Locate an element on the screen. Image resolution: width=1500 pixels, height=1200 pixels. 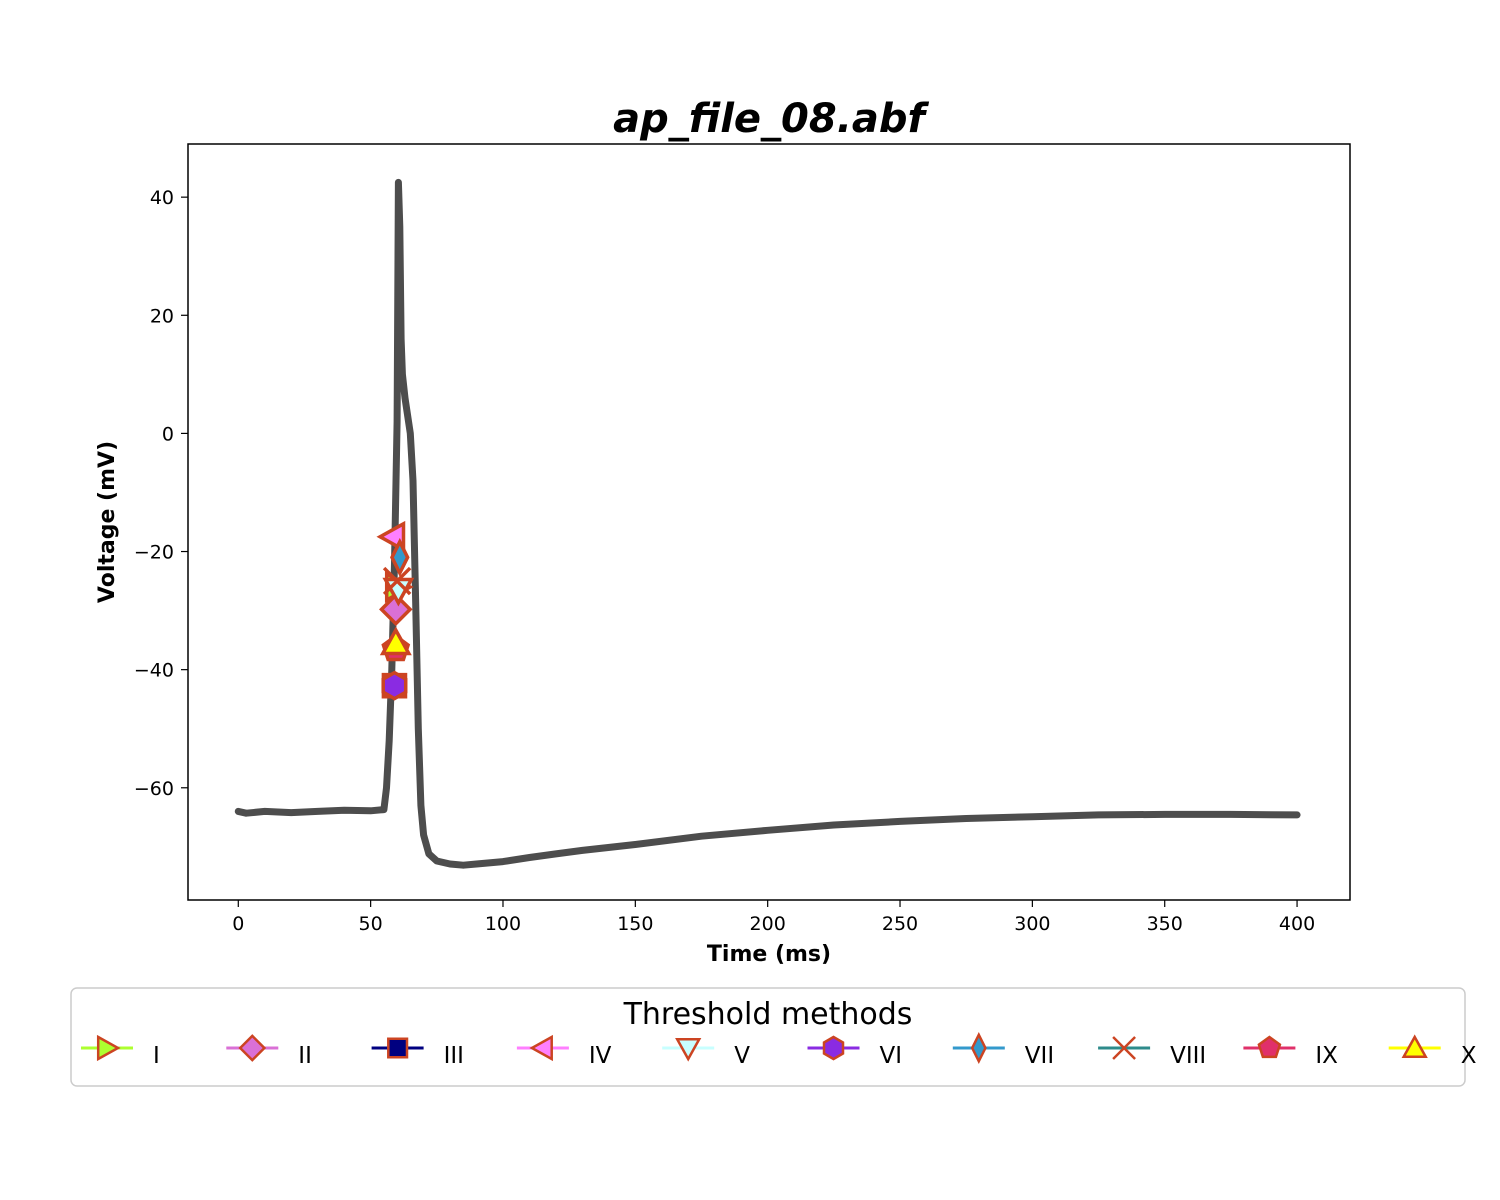
threshold-marker-vii is located at coordinates (400, 557).